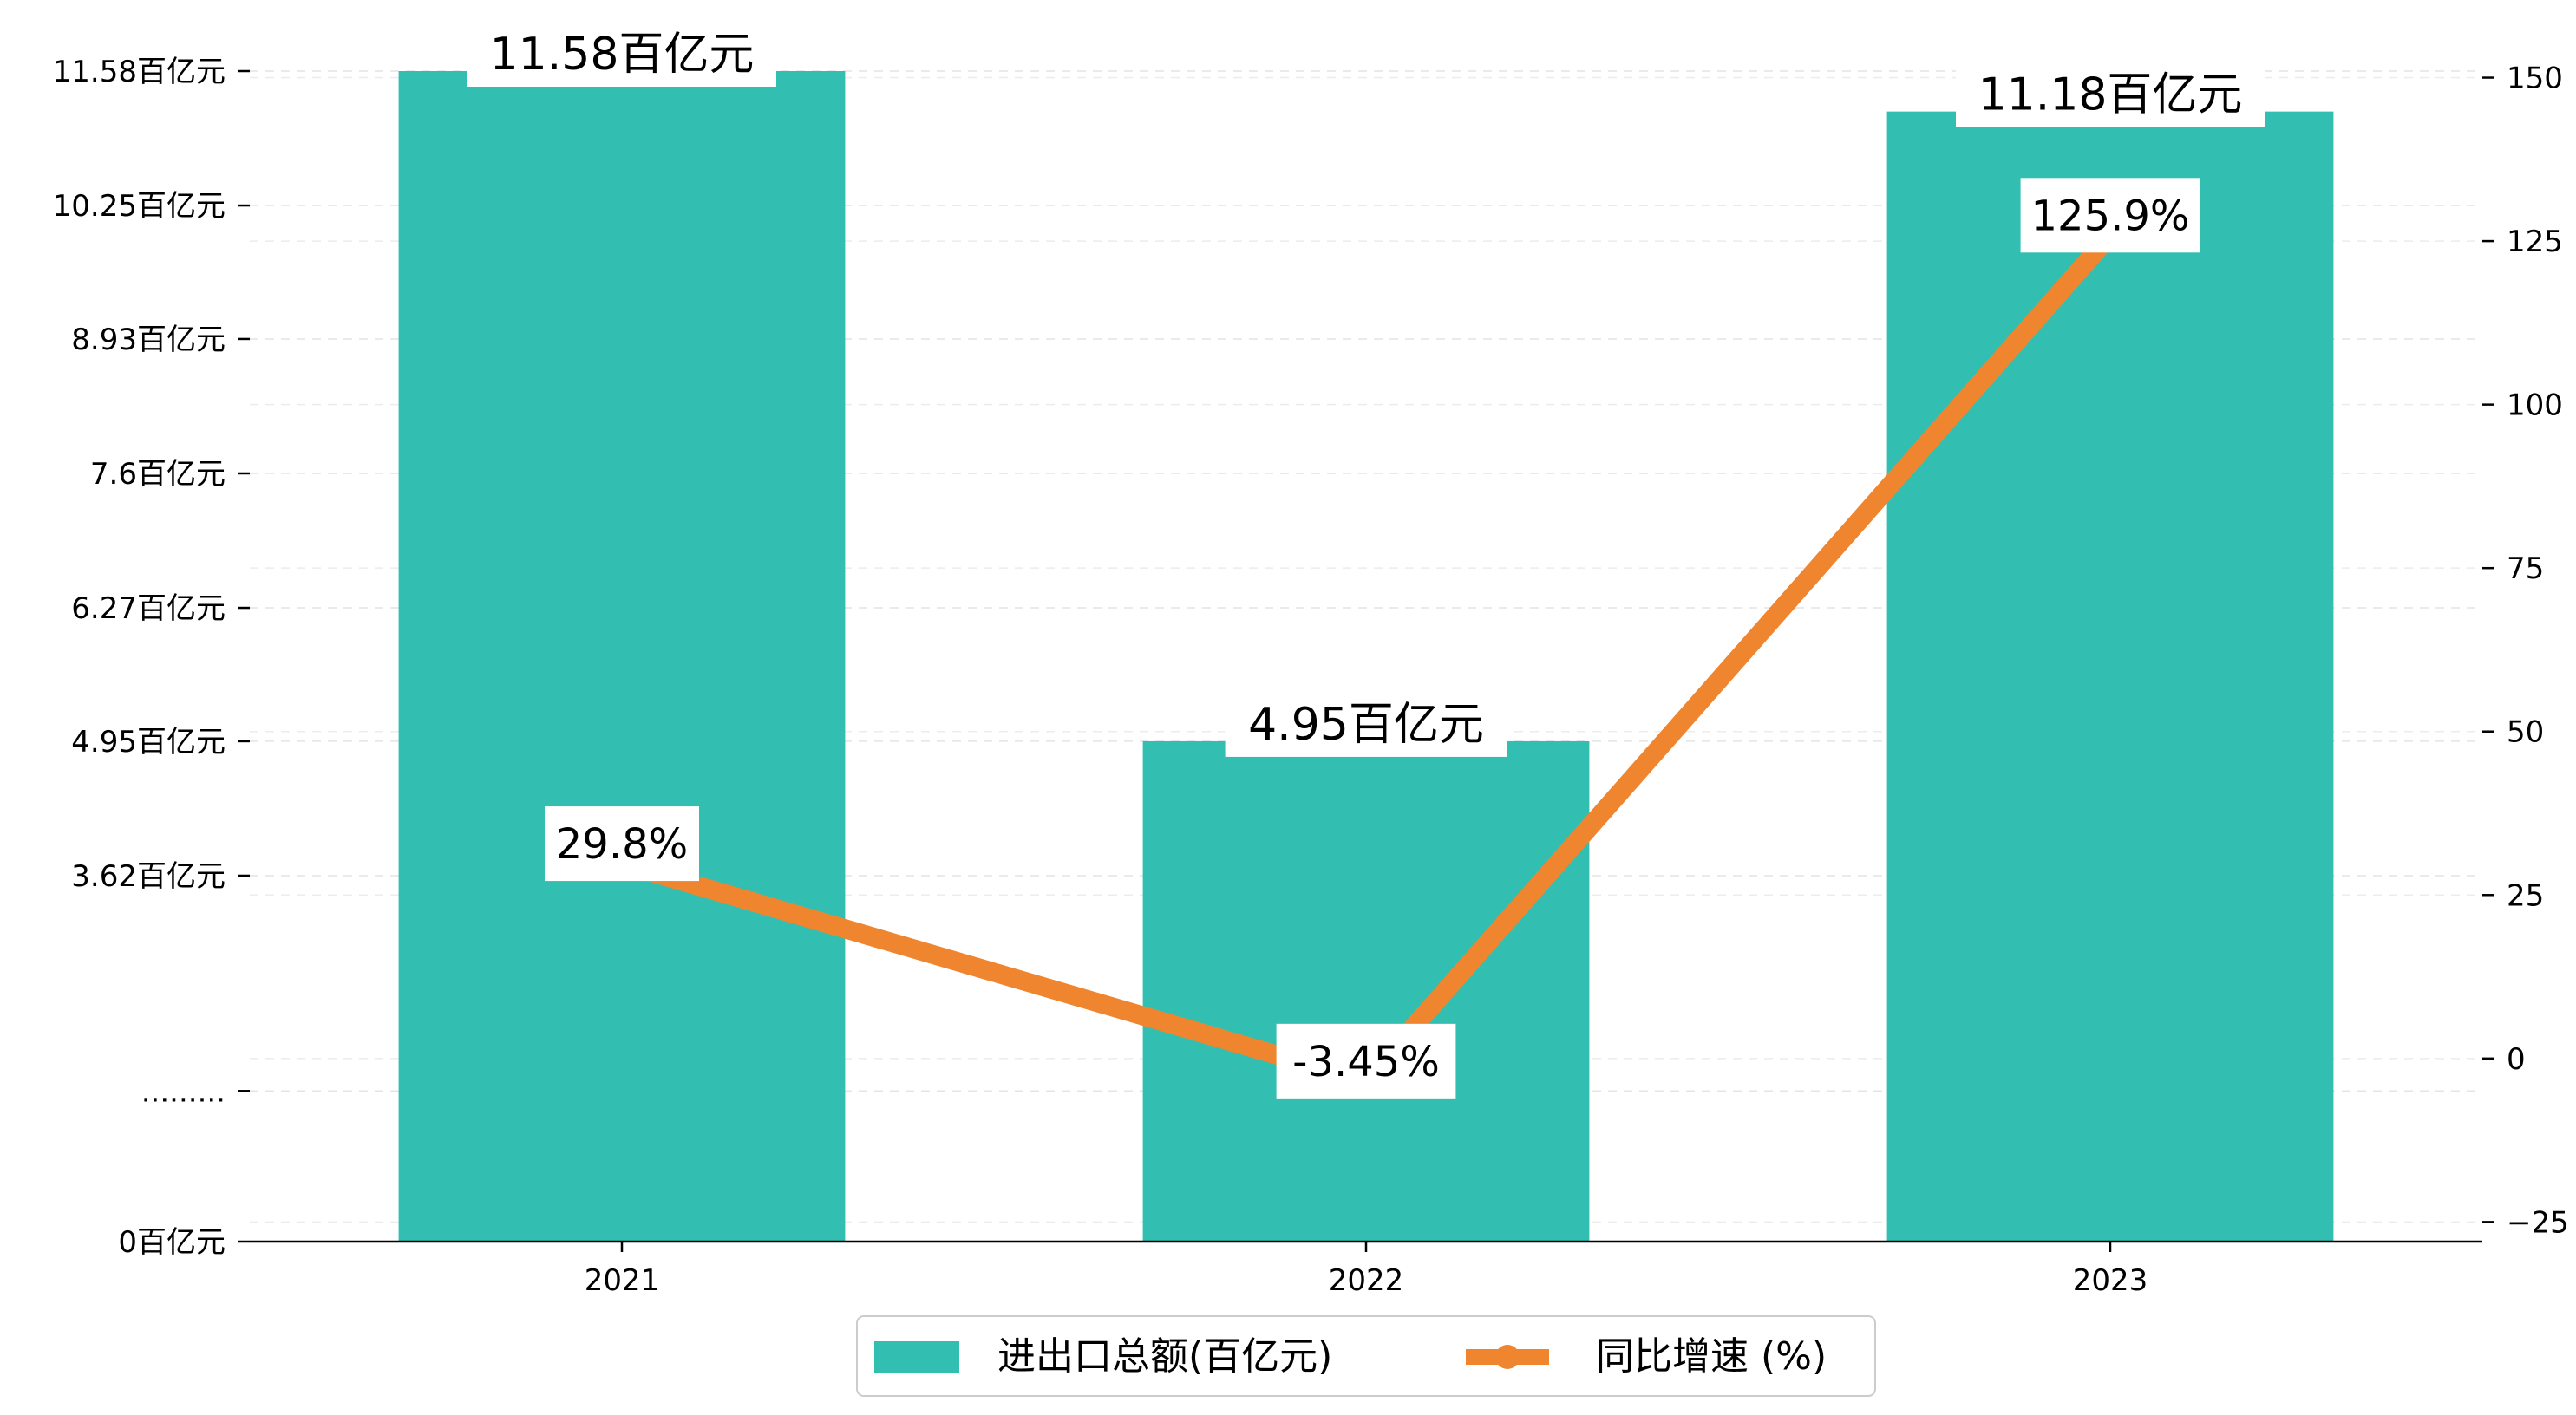 The width and height of the screenshot is (2576, 1415). I want to click on legend-box, so click(1366, 1356).